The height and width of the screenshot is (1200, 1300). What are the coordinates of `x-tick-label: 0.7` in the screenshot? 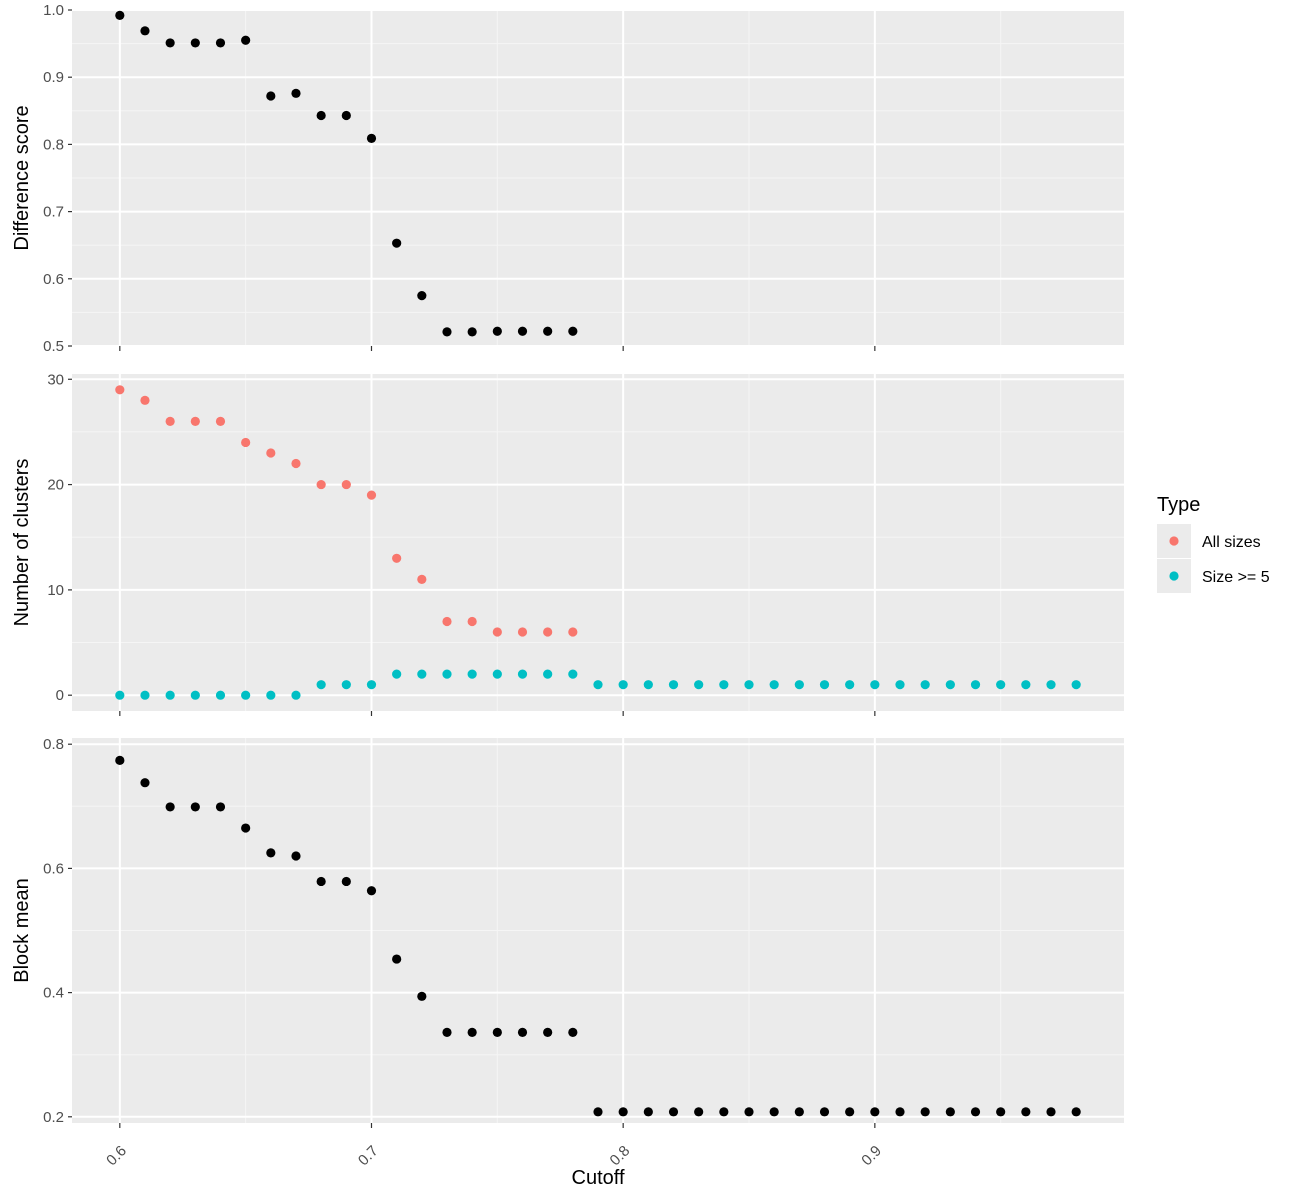 It's located at (368, 1155).